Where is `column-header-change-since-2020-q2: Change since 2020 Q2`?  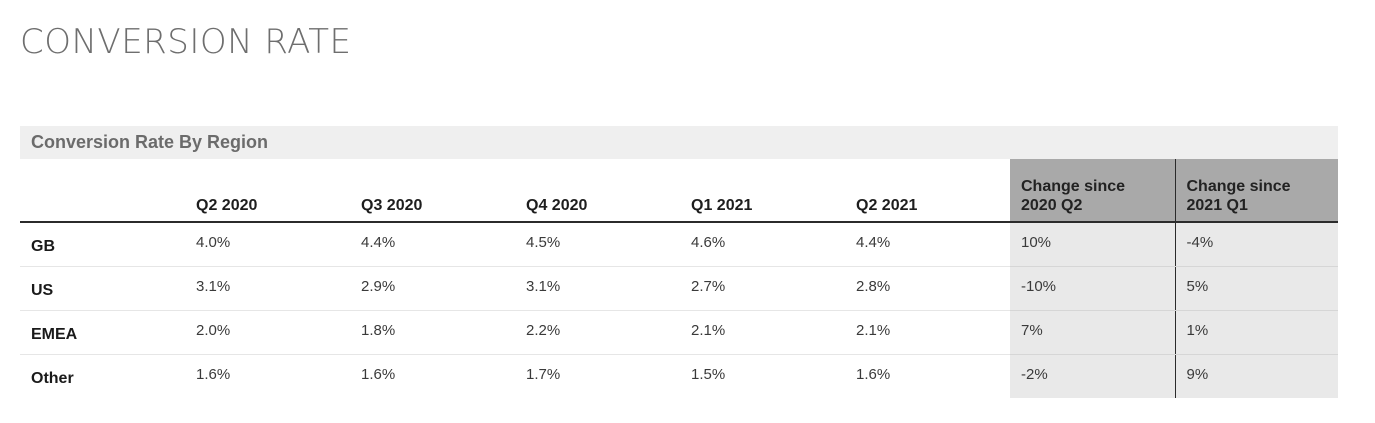
column-header-change-since-2020-q2: Change since 2020 Q2 is located at coordinates (1093, 191).